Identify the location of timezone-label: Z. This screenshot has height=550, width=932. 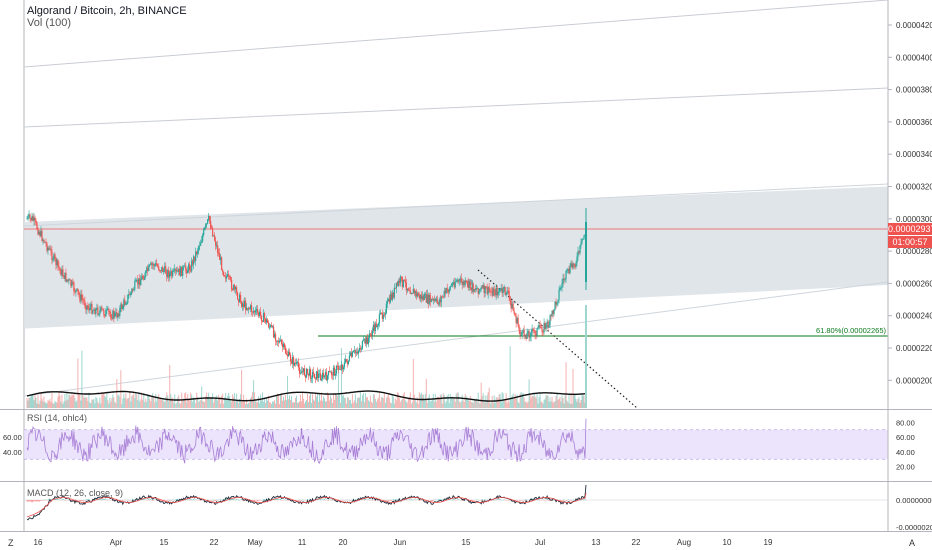
(11, 543).